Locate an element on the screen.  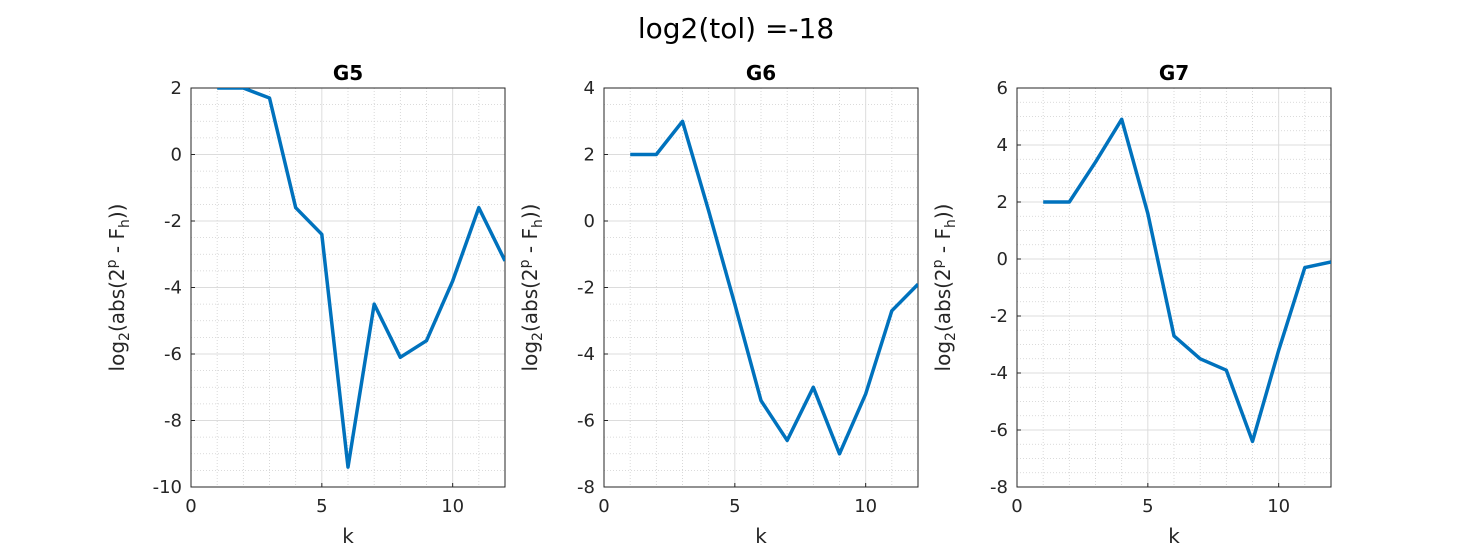
subplot-title: G5 is located at coordinates (348, 73).